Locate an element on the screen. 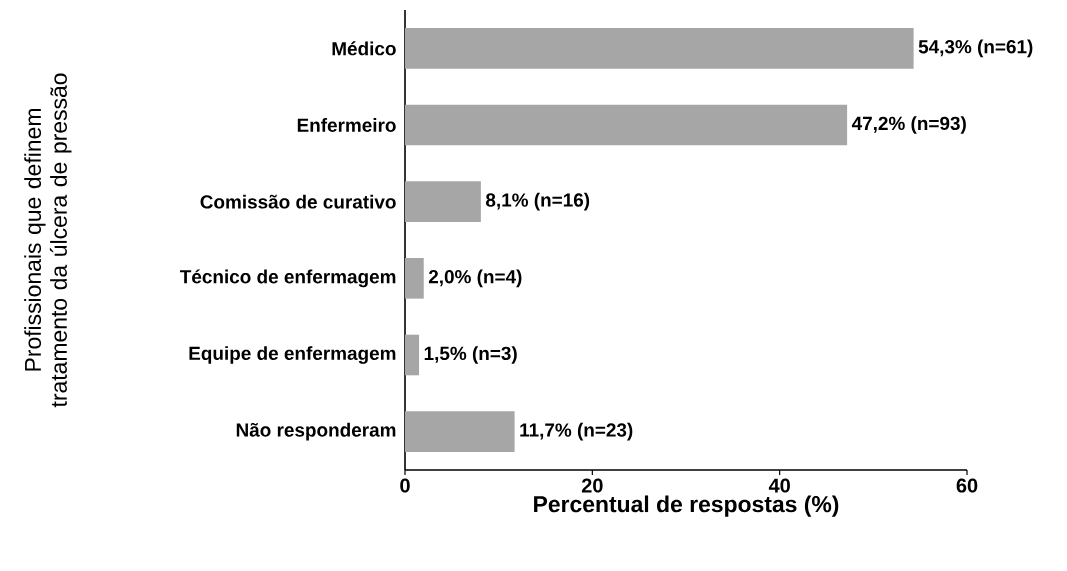 Image resolution: width=1067 pixels, height=571 pixels. data-label: 2,0% (n=4) is located at coordinates (475, 278).